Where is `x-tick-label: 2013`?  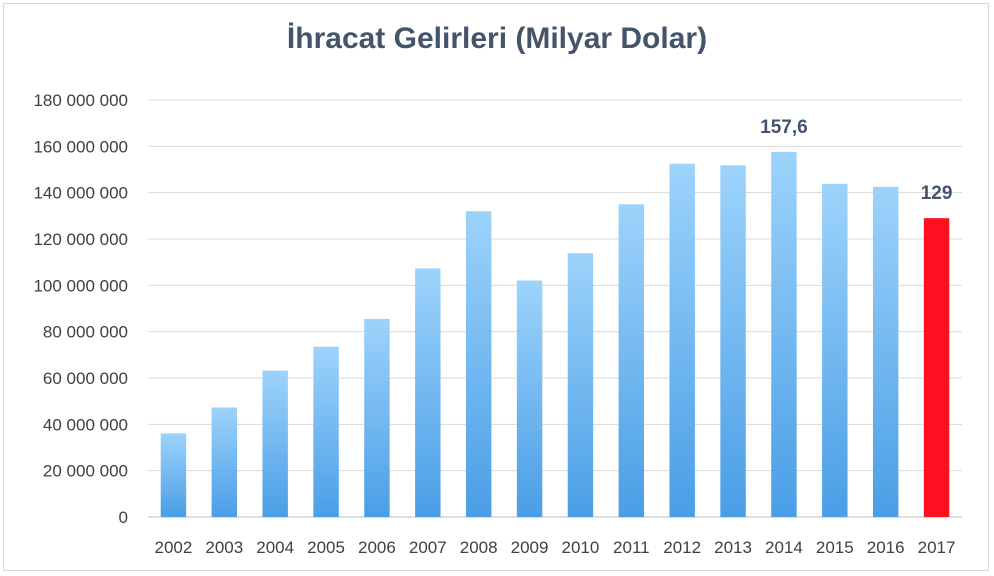 x-tick-label: 2013 is located at coordinates (733, 547).